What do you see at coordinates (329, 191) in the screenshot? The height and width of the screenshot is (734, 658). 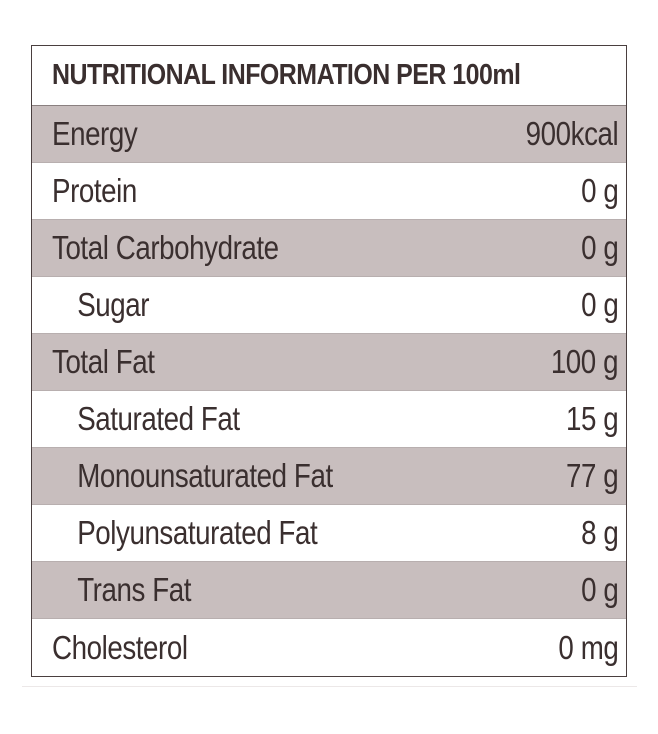 I see `table-row-protein: Protein 0 g` at bounding box center [329, 191].